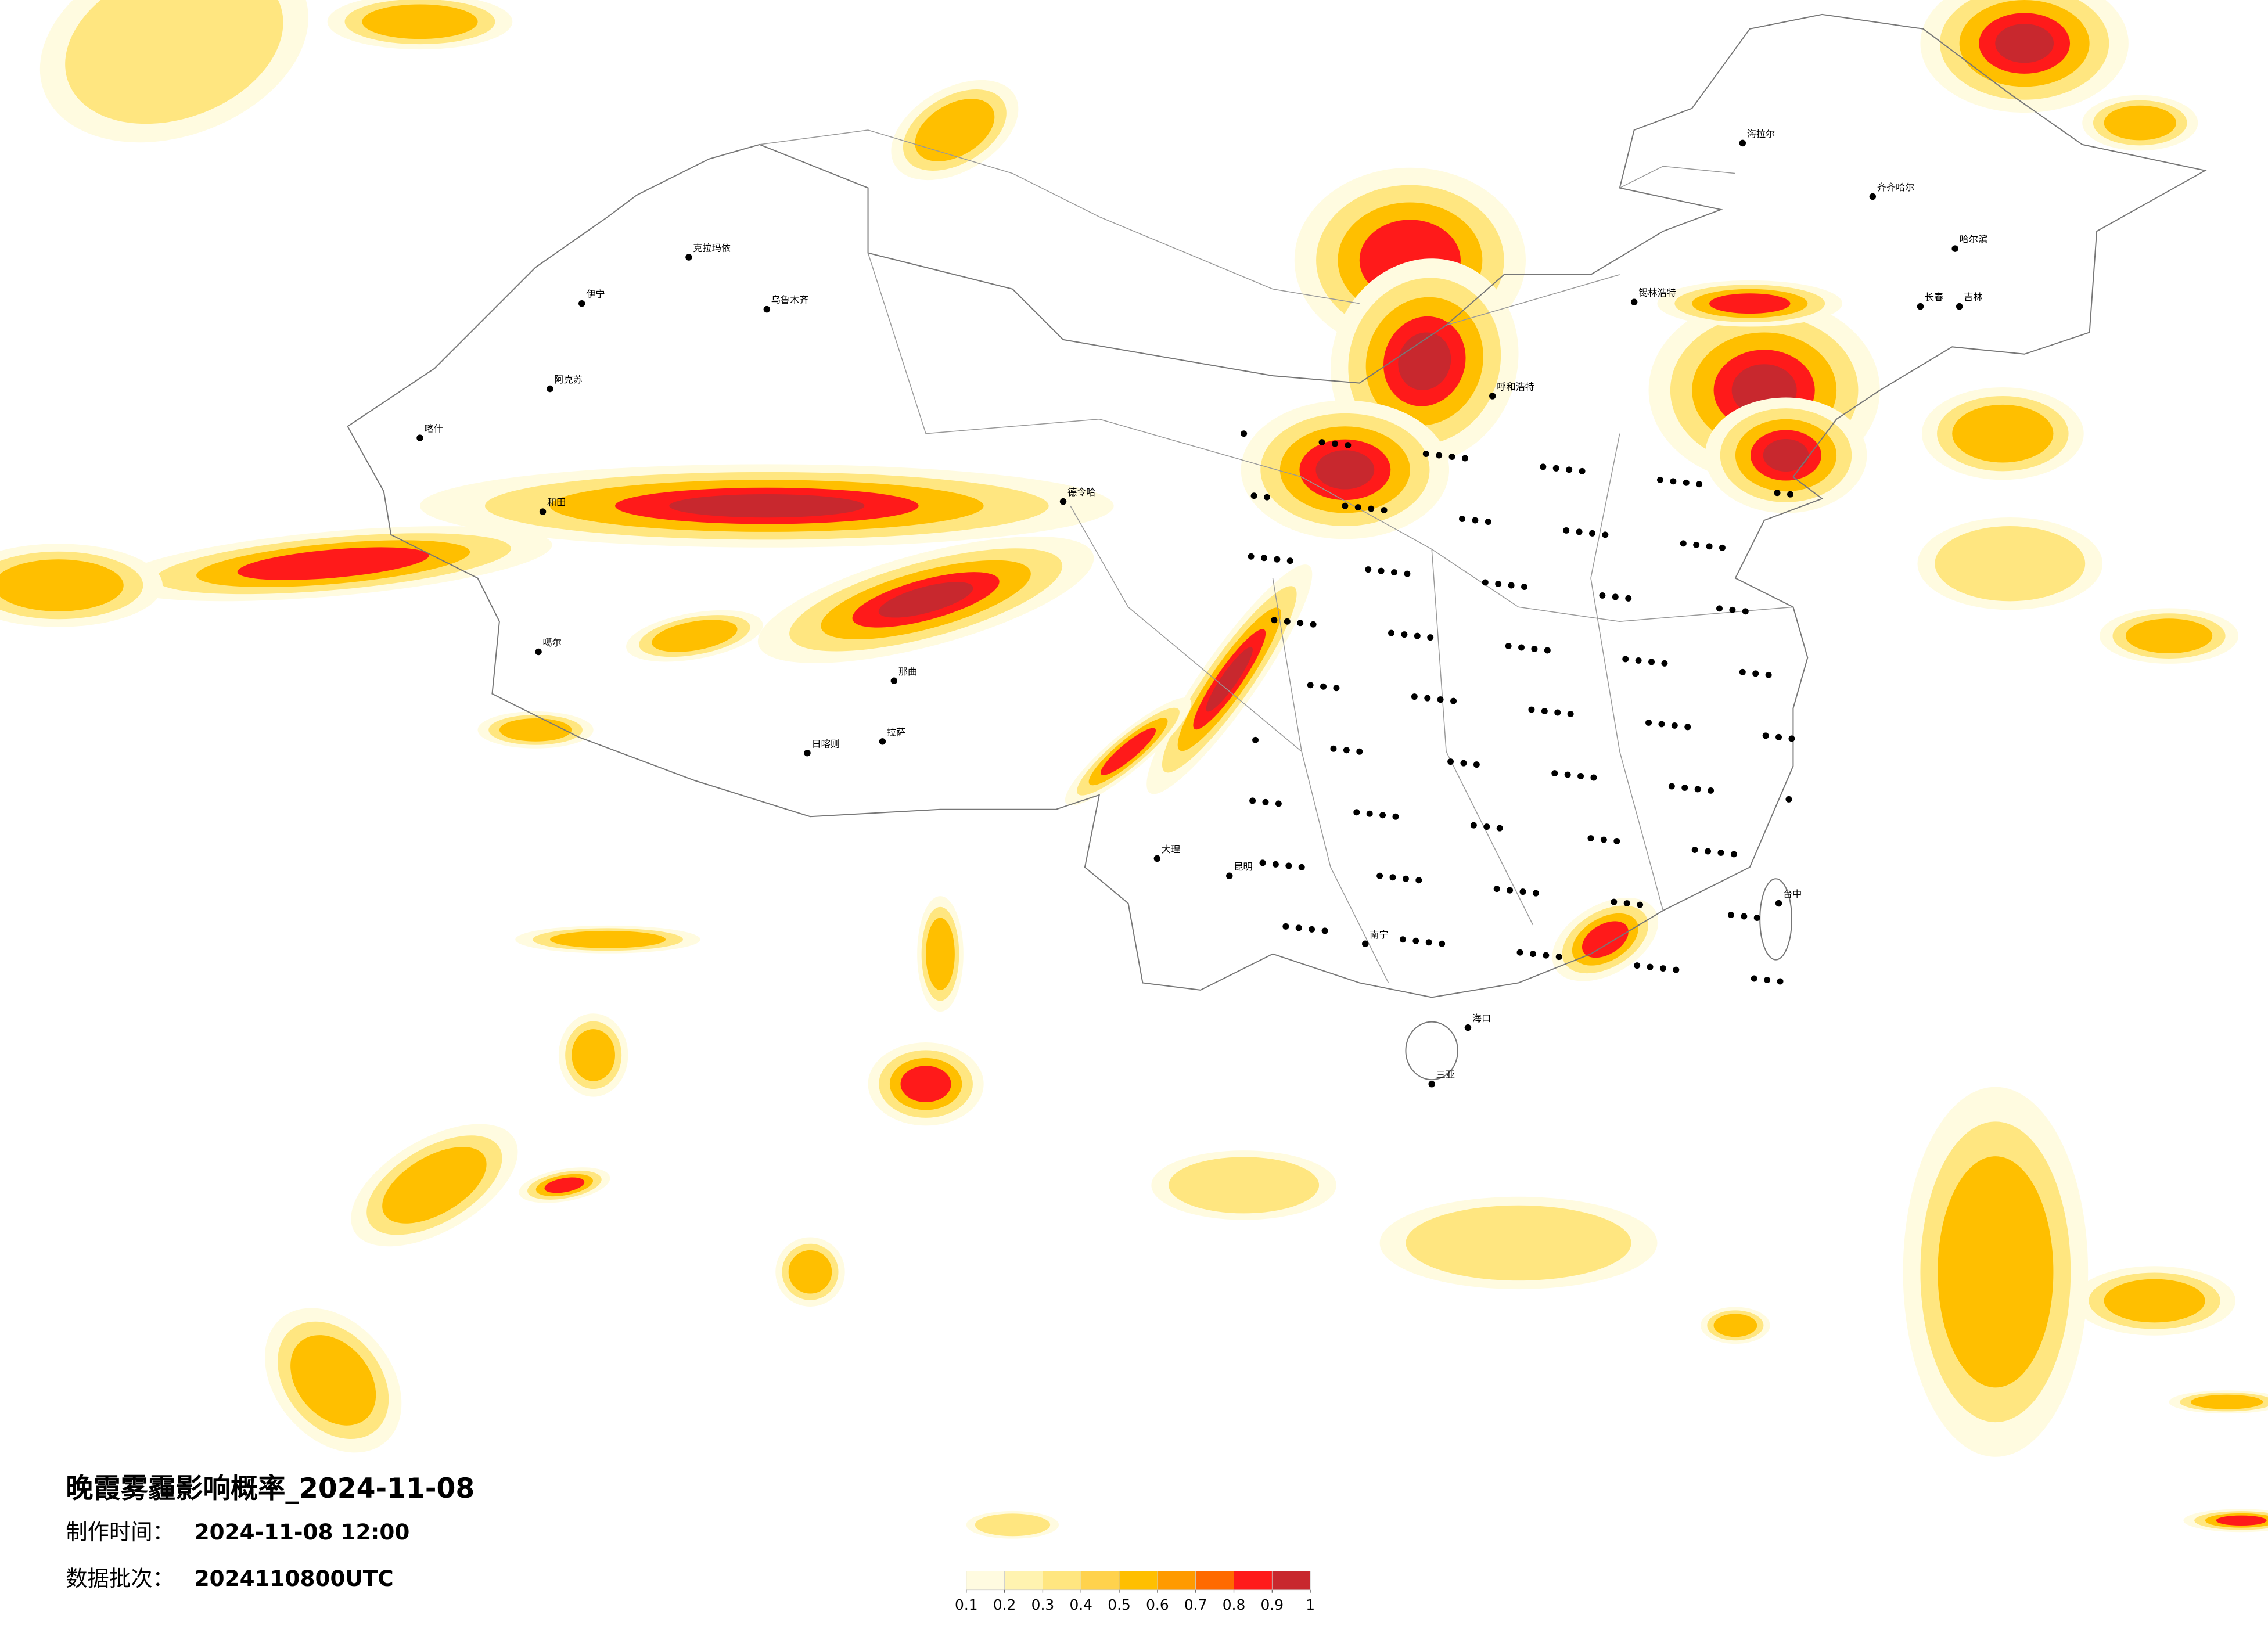 The width and height of the screenshot is (2268, 1626). What do you see at coordinates (1657, 292) in the screenshot?
I see `city-label: 锡林浩特` at bounding box center [1657, 292].